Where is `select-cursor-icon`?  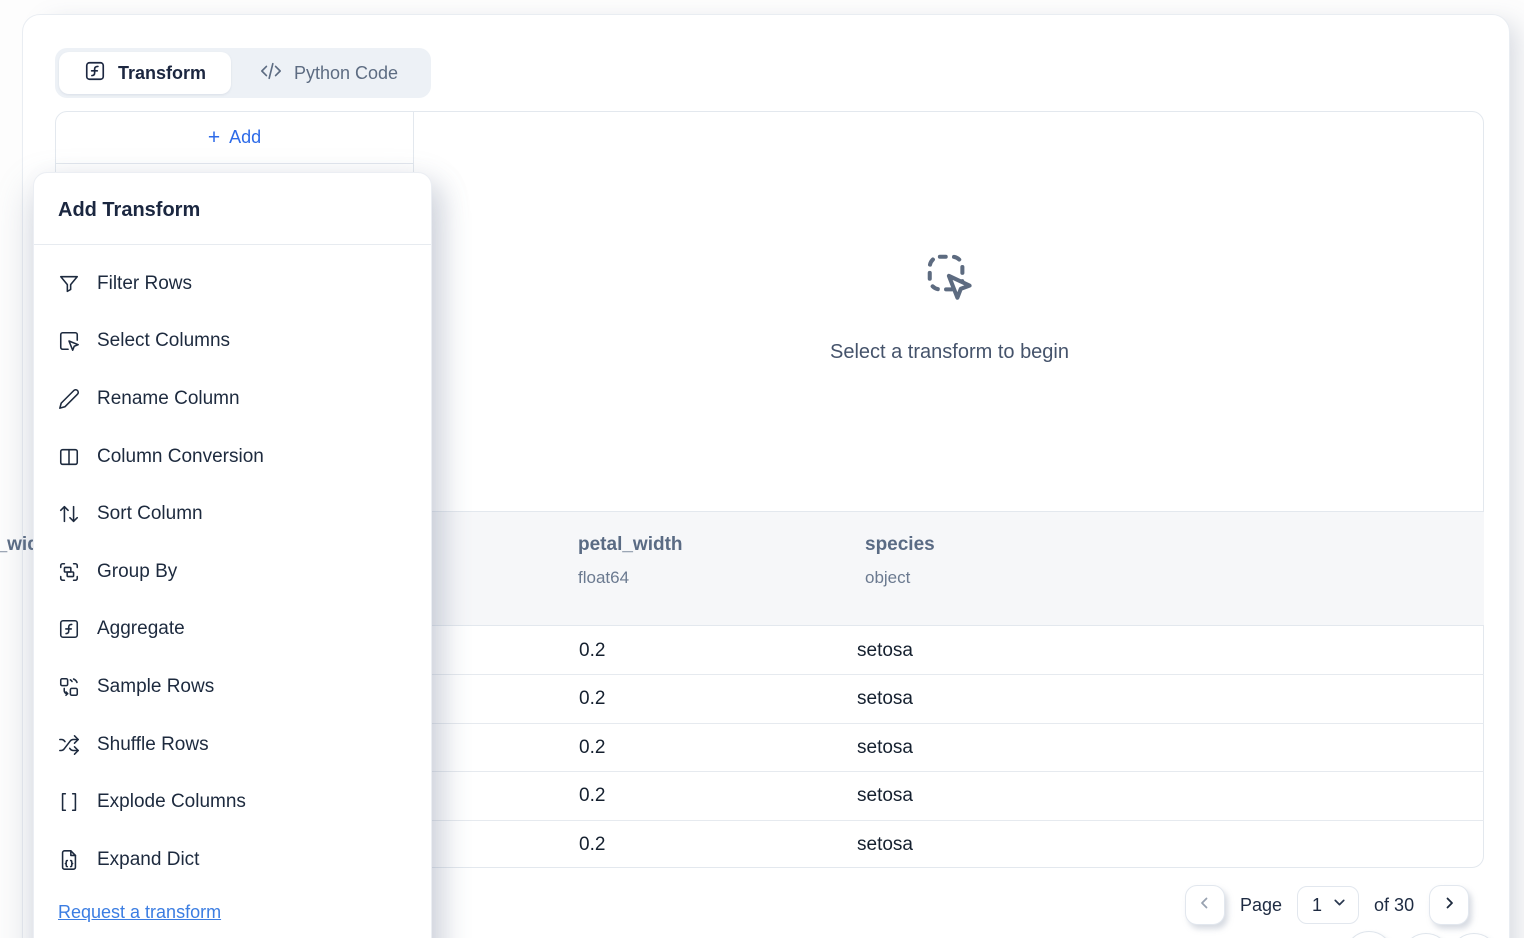 select-cursor-icon is located at coordinates (949, 279).